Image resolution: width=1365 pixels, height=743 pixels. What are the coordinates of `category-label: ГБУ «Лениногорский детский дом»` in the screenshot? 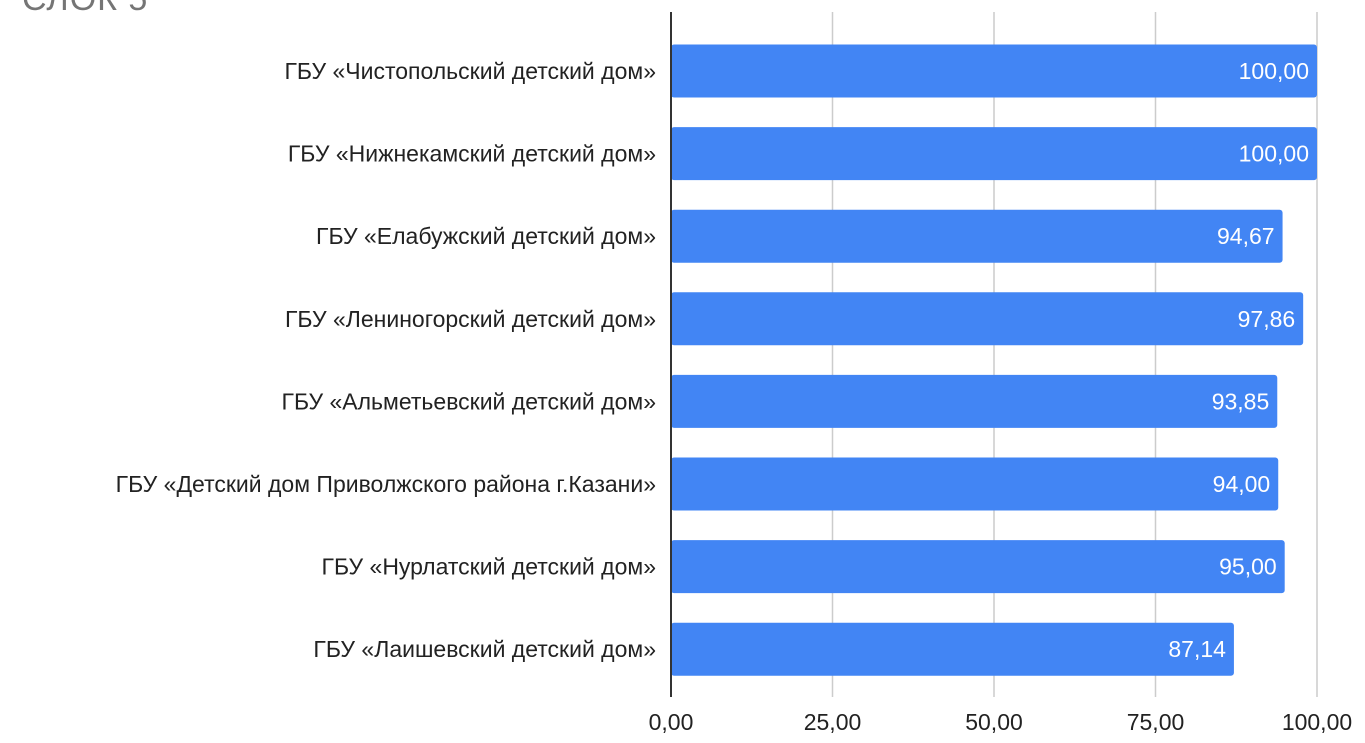 It's located at (470, 319).